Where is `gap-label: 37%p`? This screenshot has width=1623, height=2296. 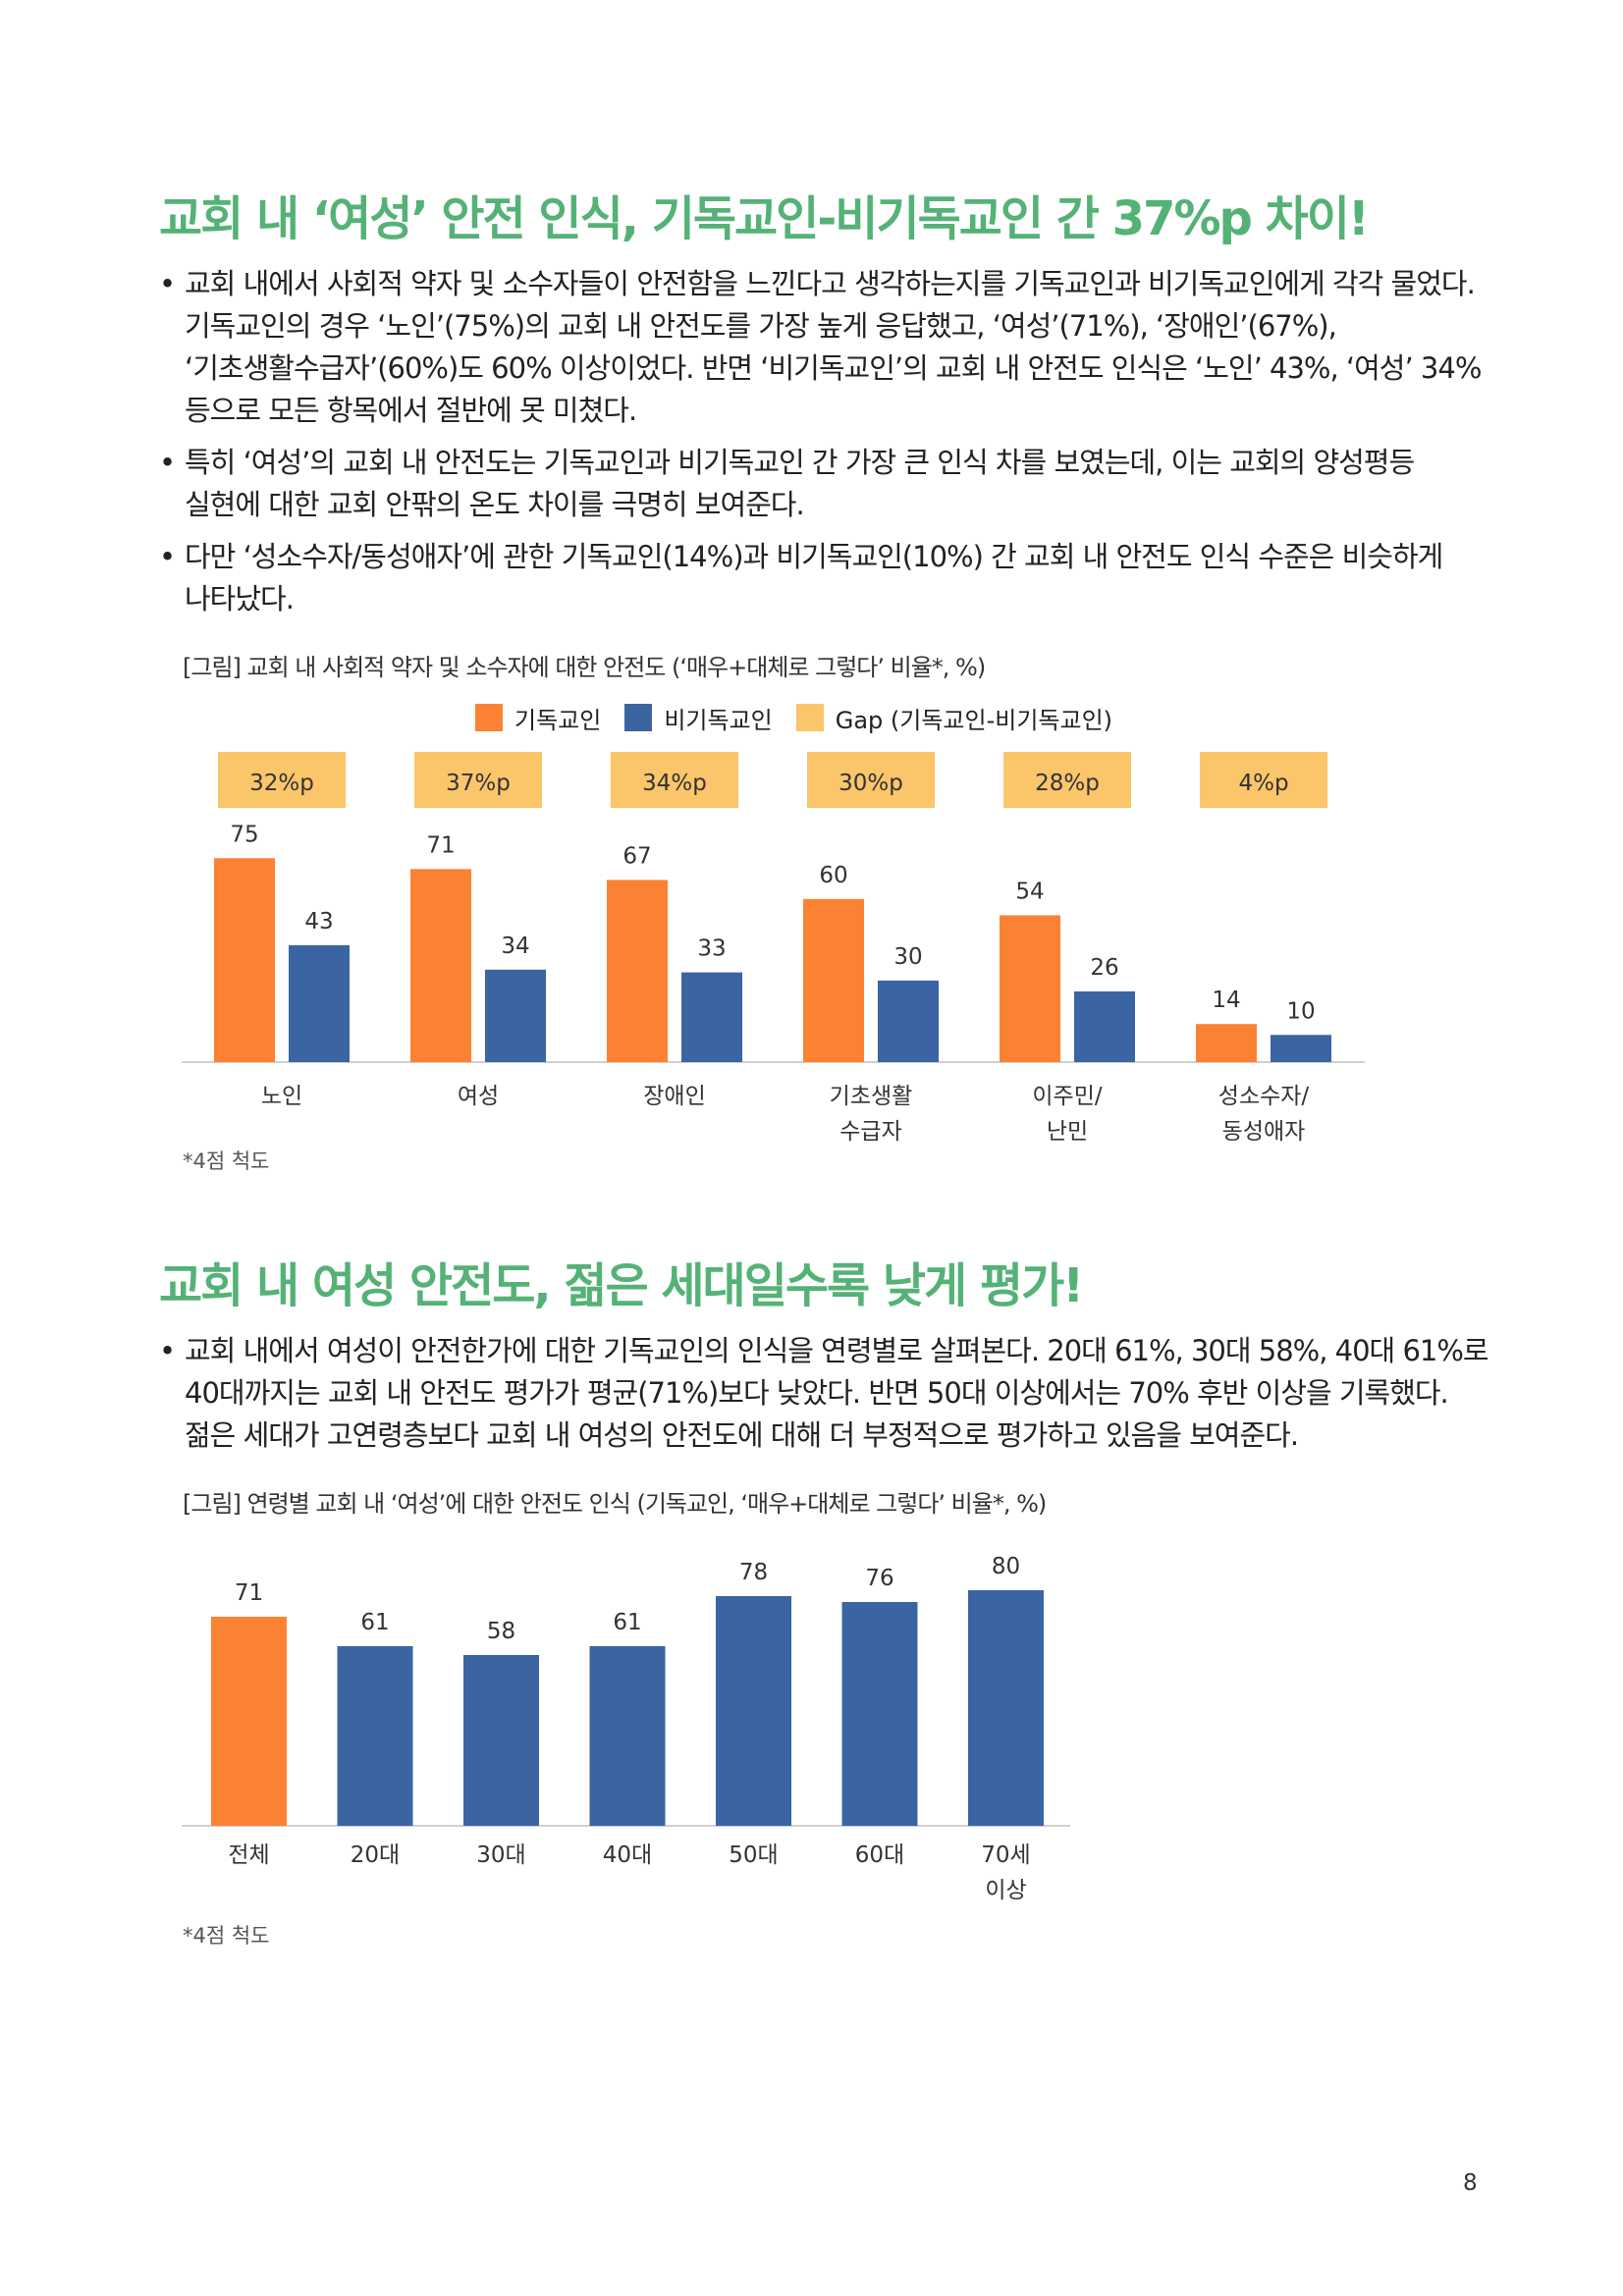 gap-label: 37%p is located at coordinates (478, 783).